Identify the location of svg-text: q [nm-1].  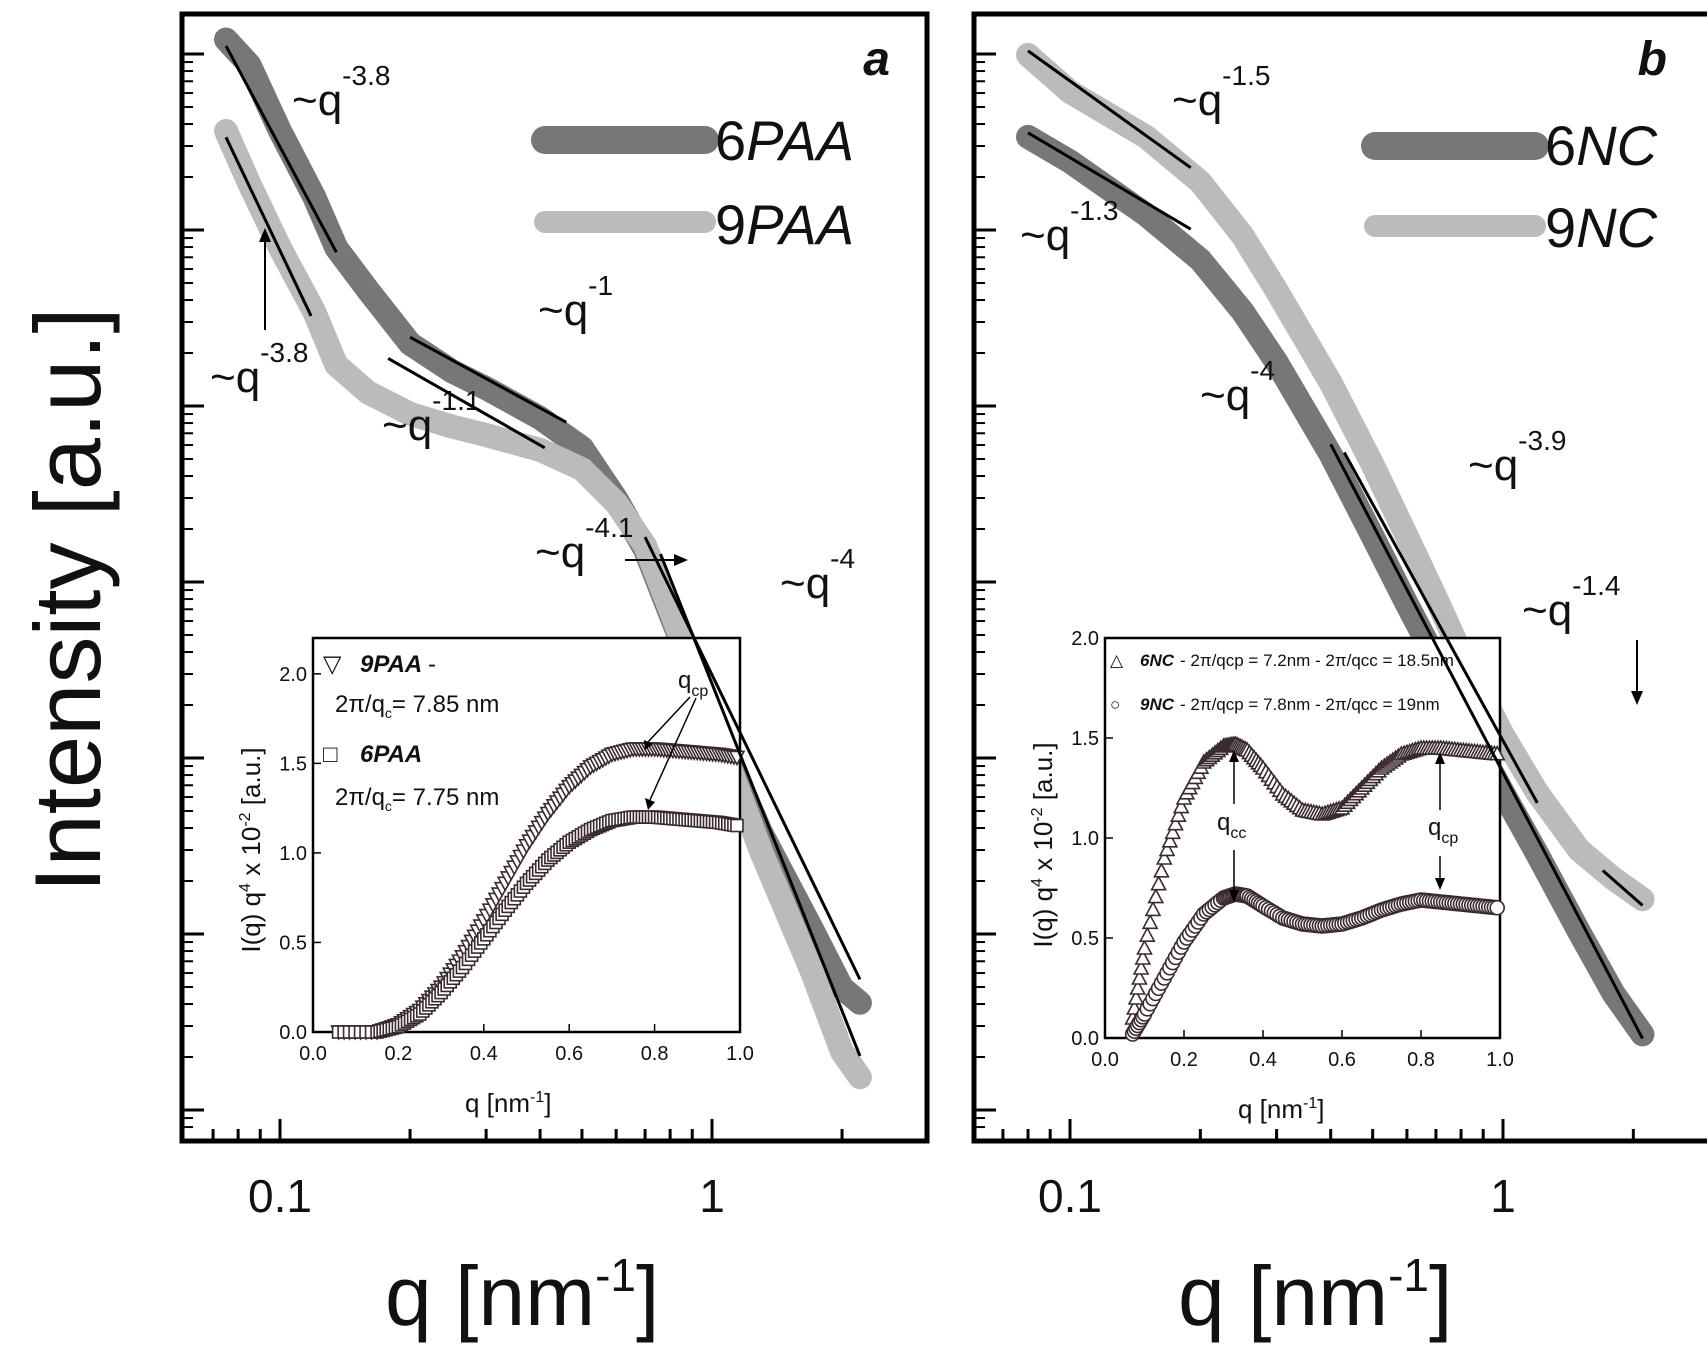
(522, 1296).